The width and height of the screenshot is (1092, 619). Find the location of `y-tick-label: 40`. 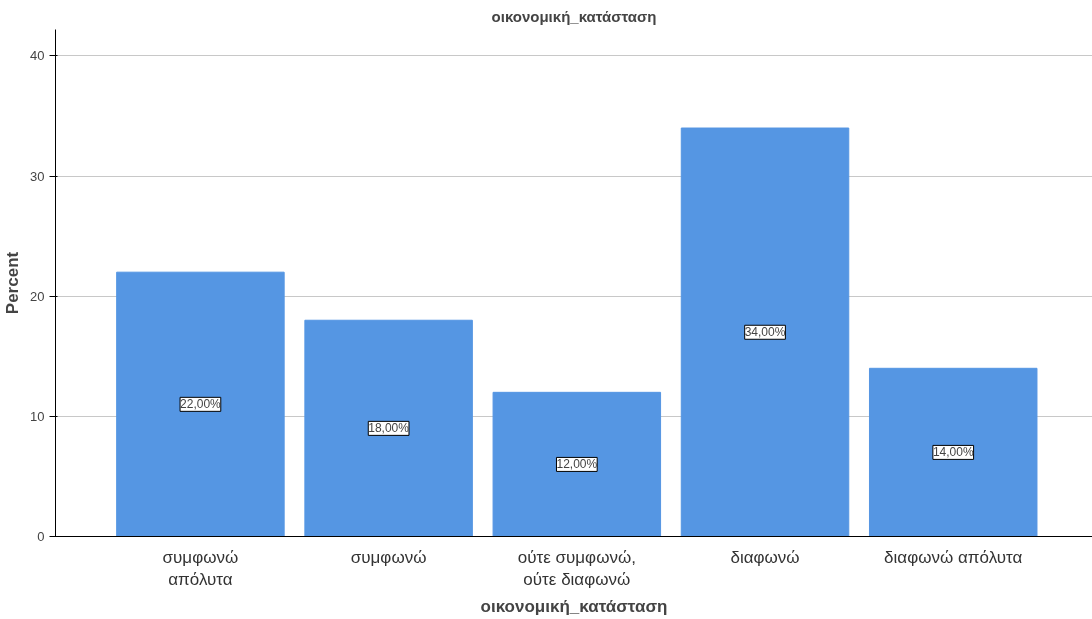

y-tick-label: 40 is located at coordinates (37, 56).